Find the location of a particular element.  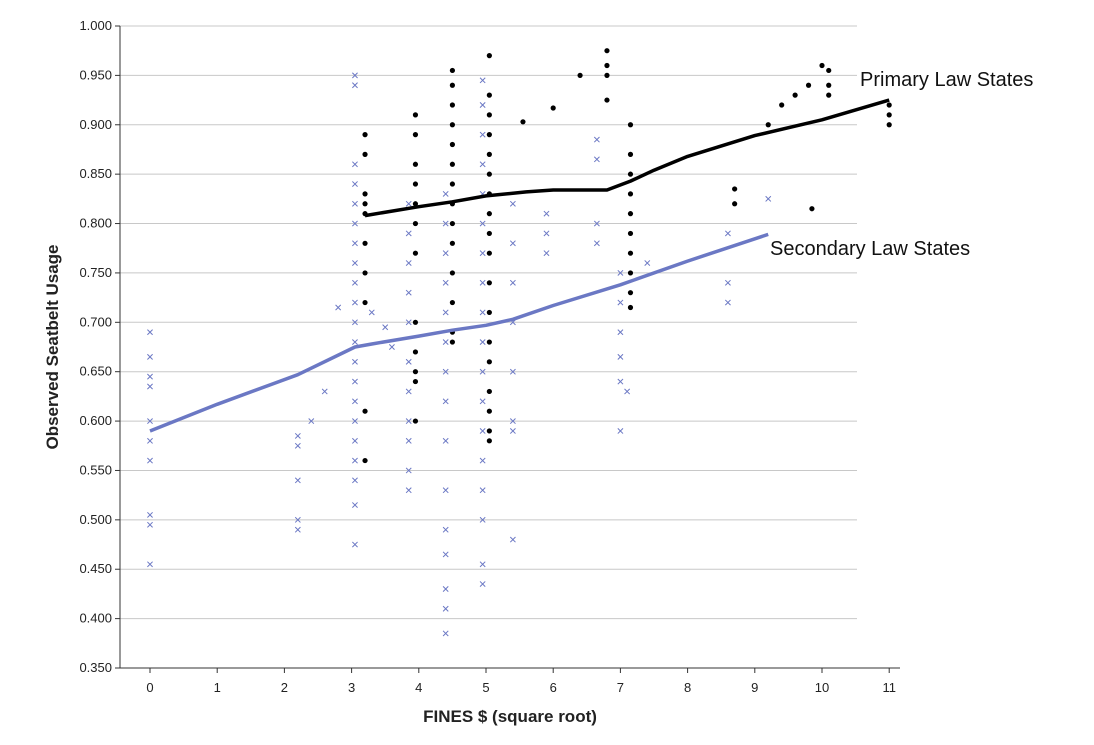

series-labels: Primary Law States Secondary Law States is located at coordinates (901, 164).